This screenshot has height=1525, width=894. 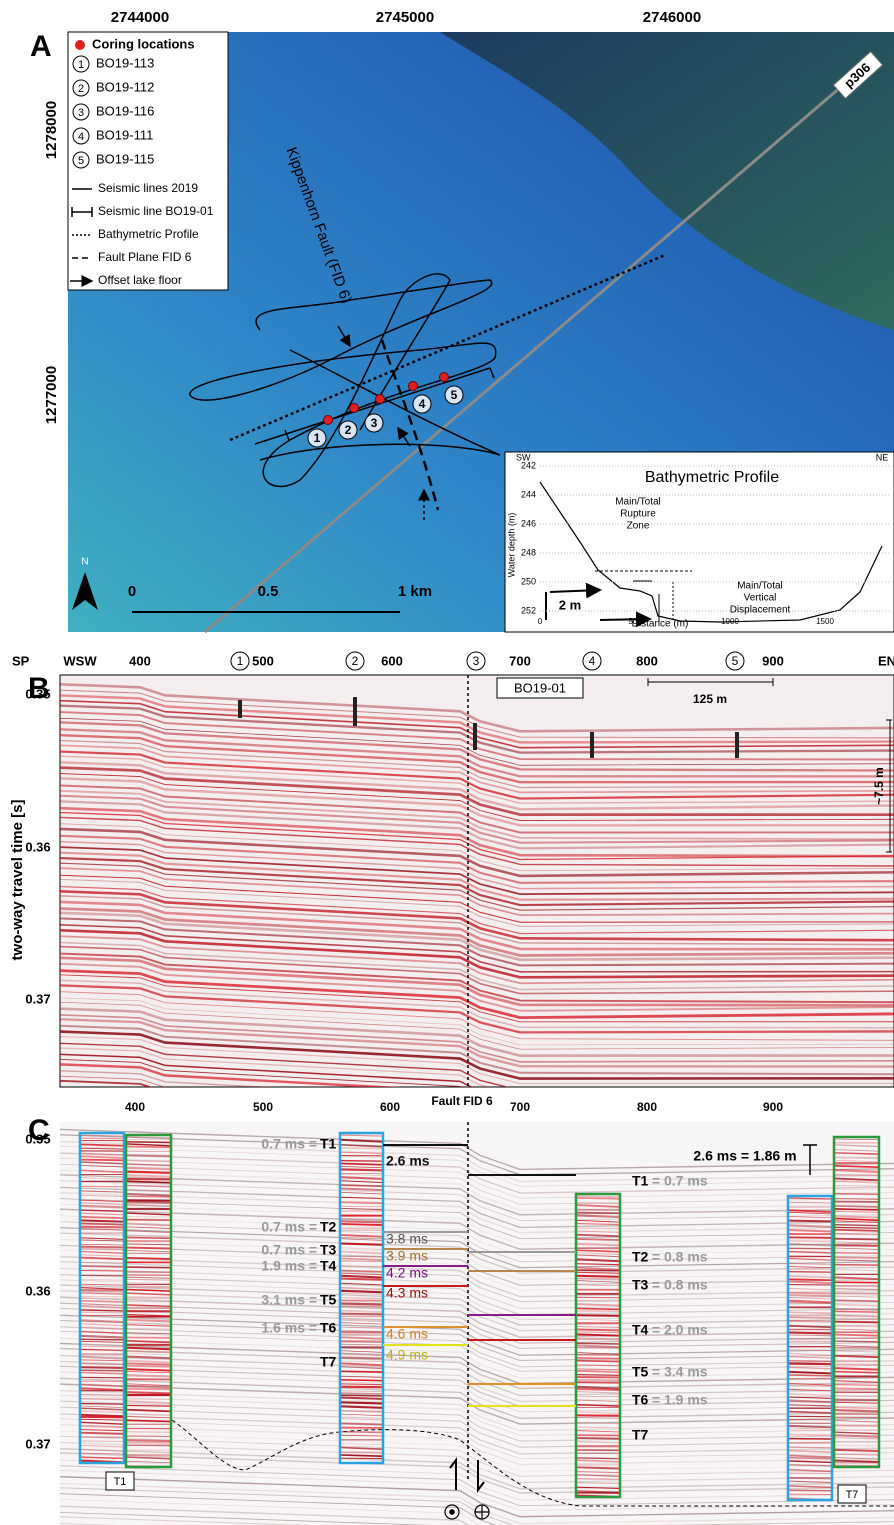 I want to click on x-coordinate: 2745000, so click(x=405, y=17).